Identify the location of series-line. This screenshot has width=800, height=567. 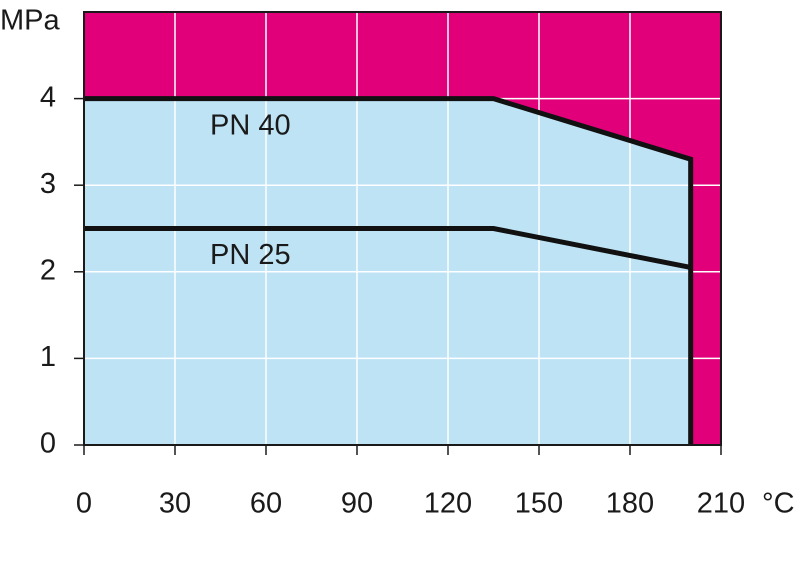
(388, 248).